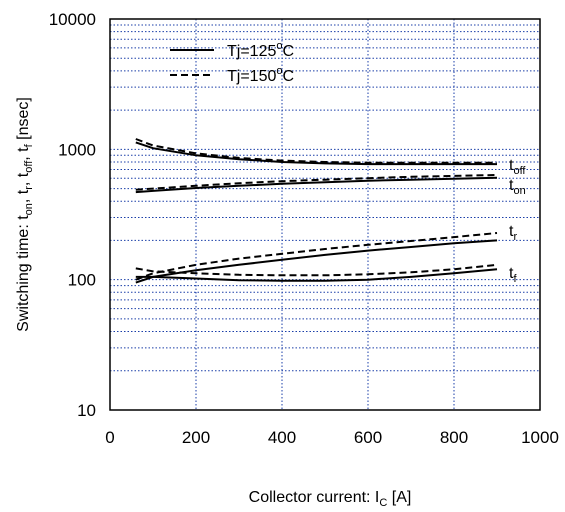  What do you see at coordinates (25, 214) in the screenshot?
I see `y-axis-title: Switching time: ton, tr, toff, tf [nsec]` at bounding box center [25, 214].